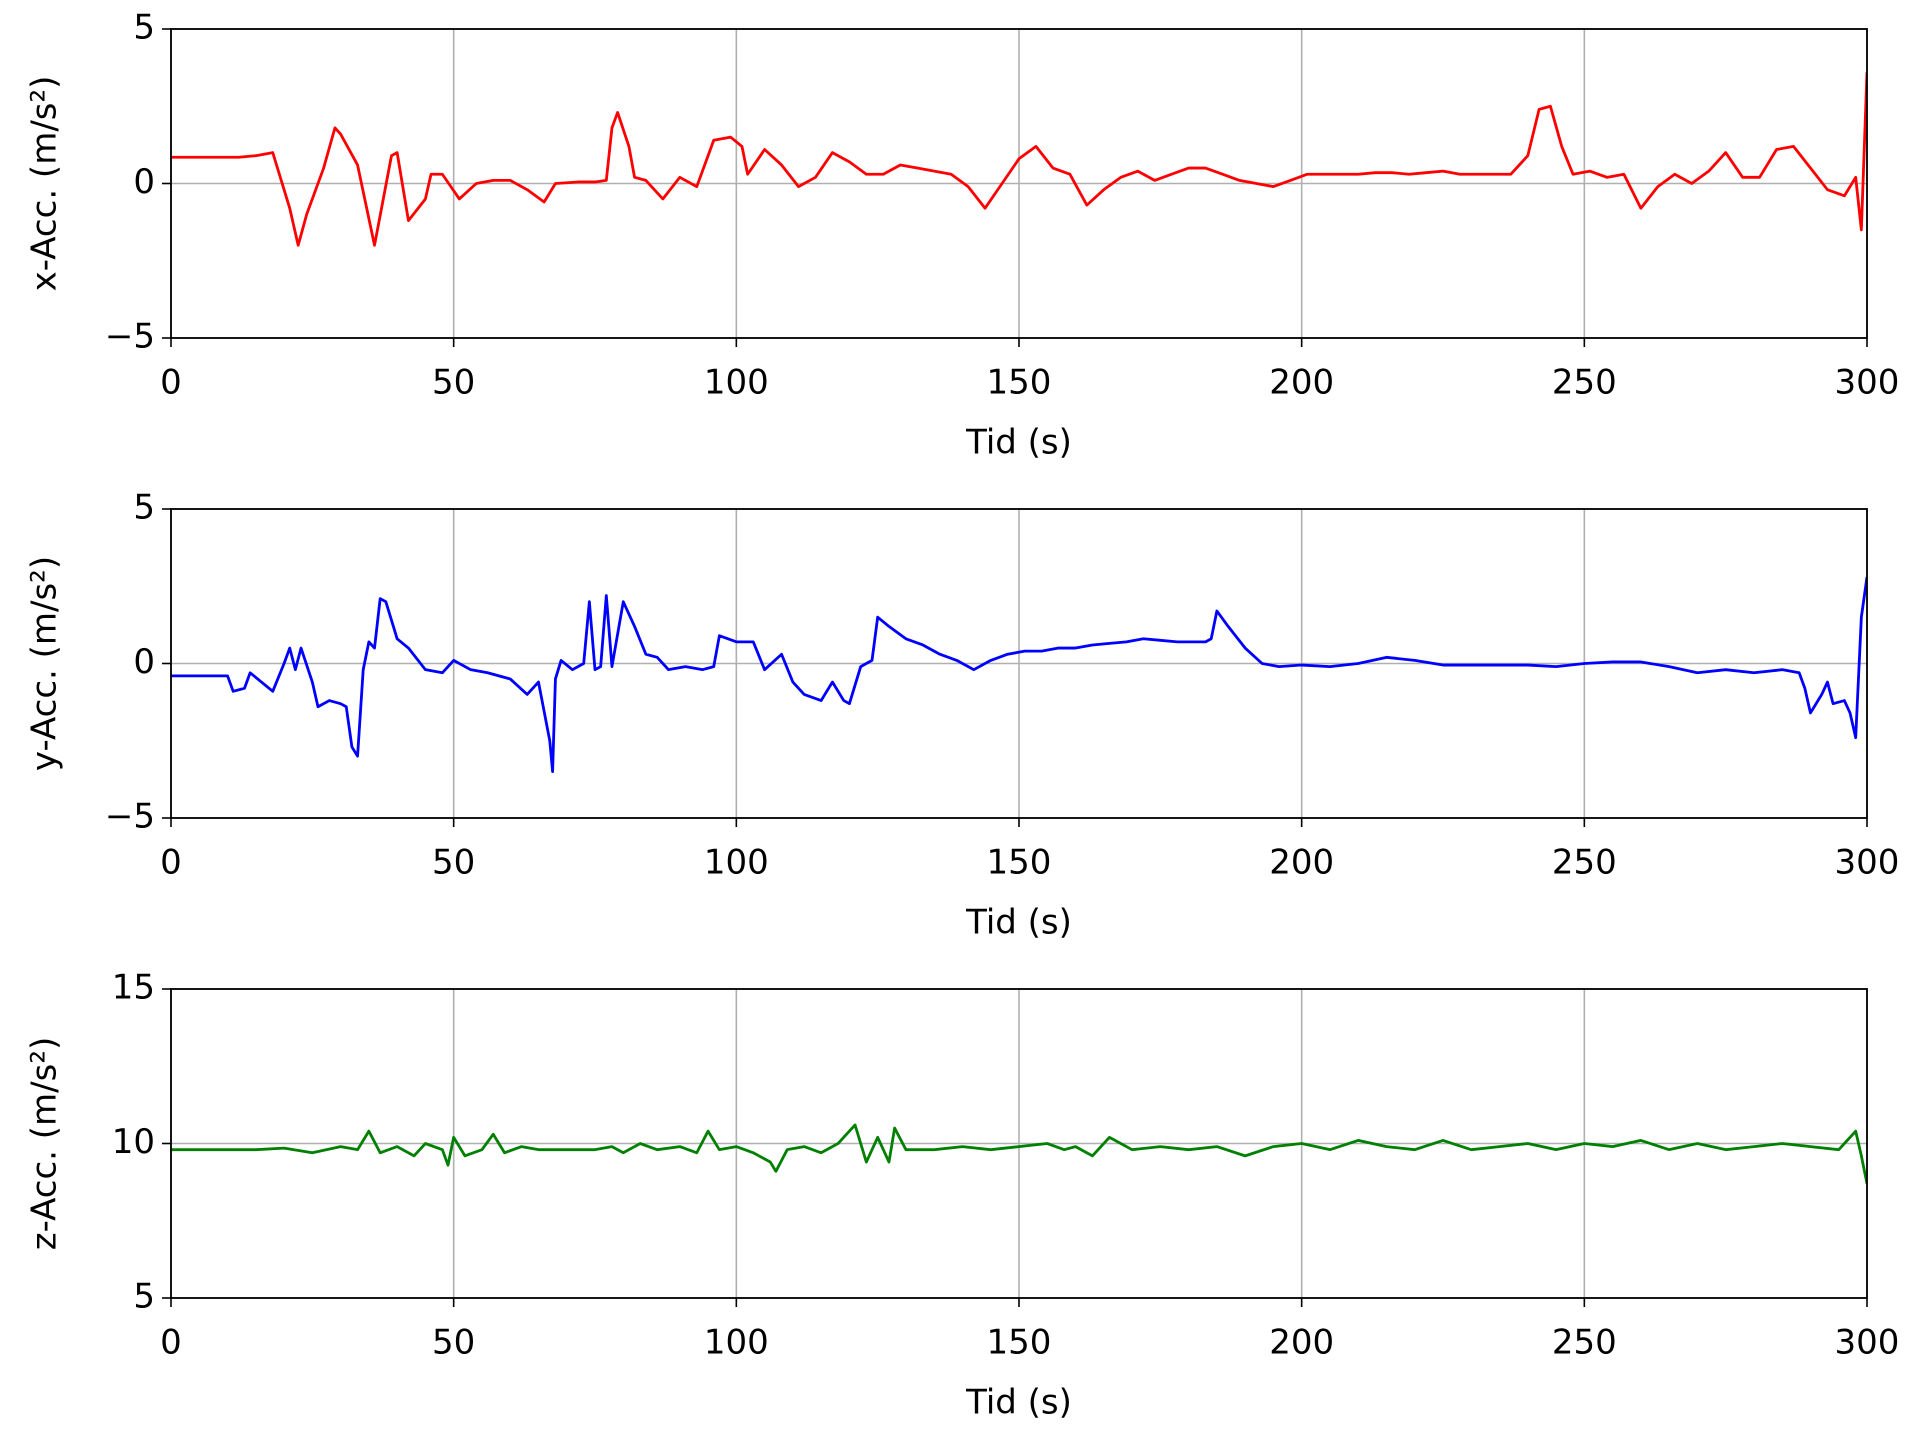 This screenshot has width=1920, height=1444. What do you see at coordinates (45, 663) in the screenshot?
I see `y-axis-label: y-Acc. (m/s²)` at bounding box center [45, 663].